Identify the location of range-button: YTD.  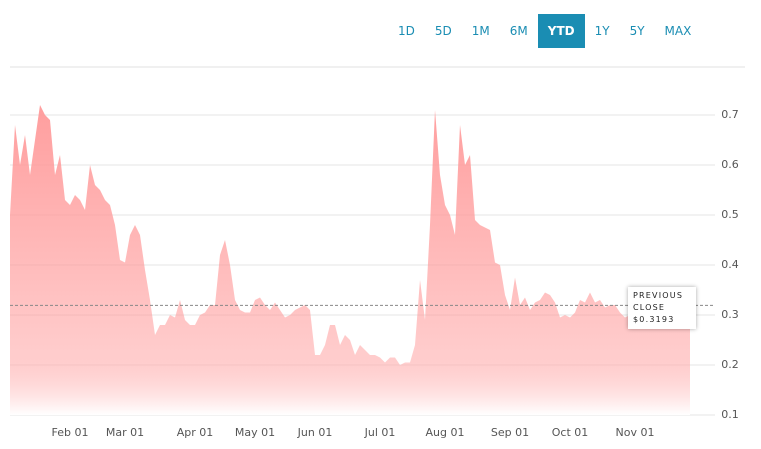
(561, 31).